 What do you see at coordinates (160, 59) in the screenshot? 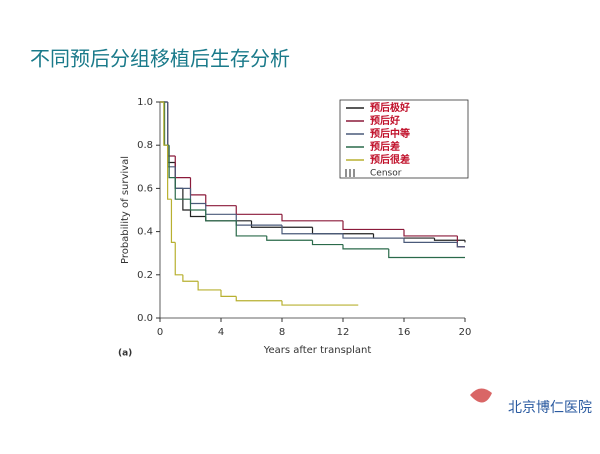
I see `slide-title: 不同预后分组移植后生存分析` at bounding box center [160, 59].